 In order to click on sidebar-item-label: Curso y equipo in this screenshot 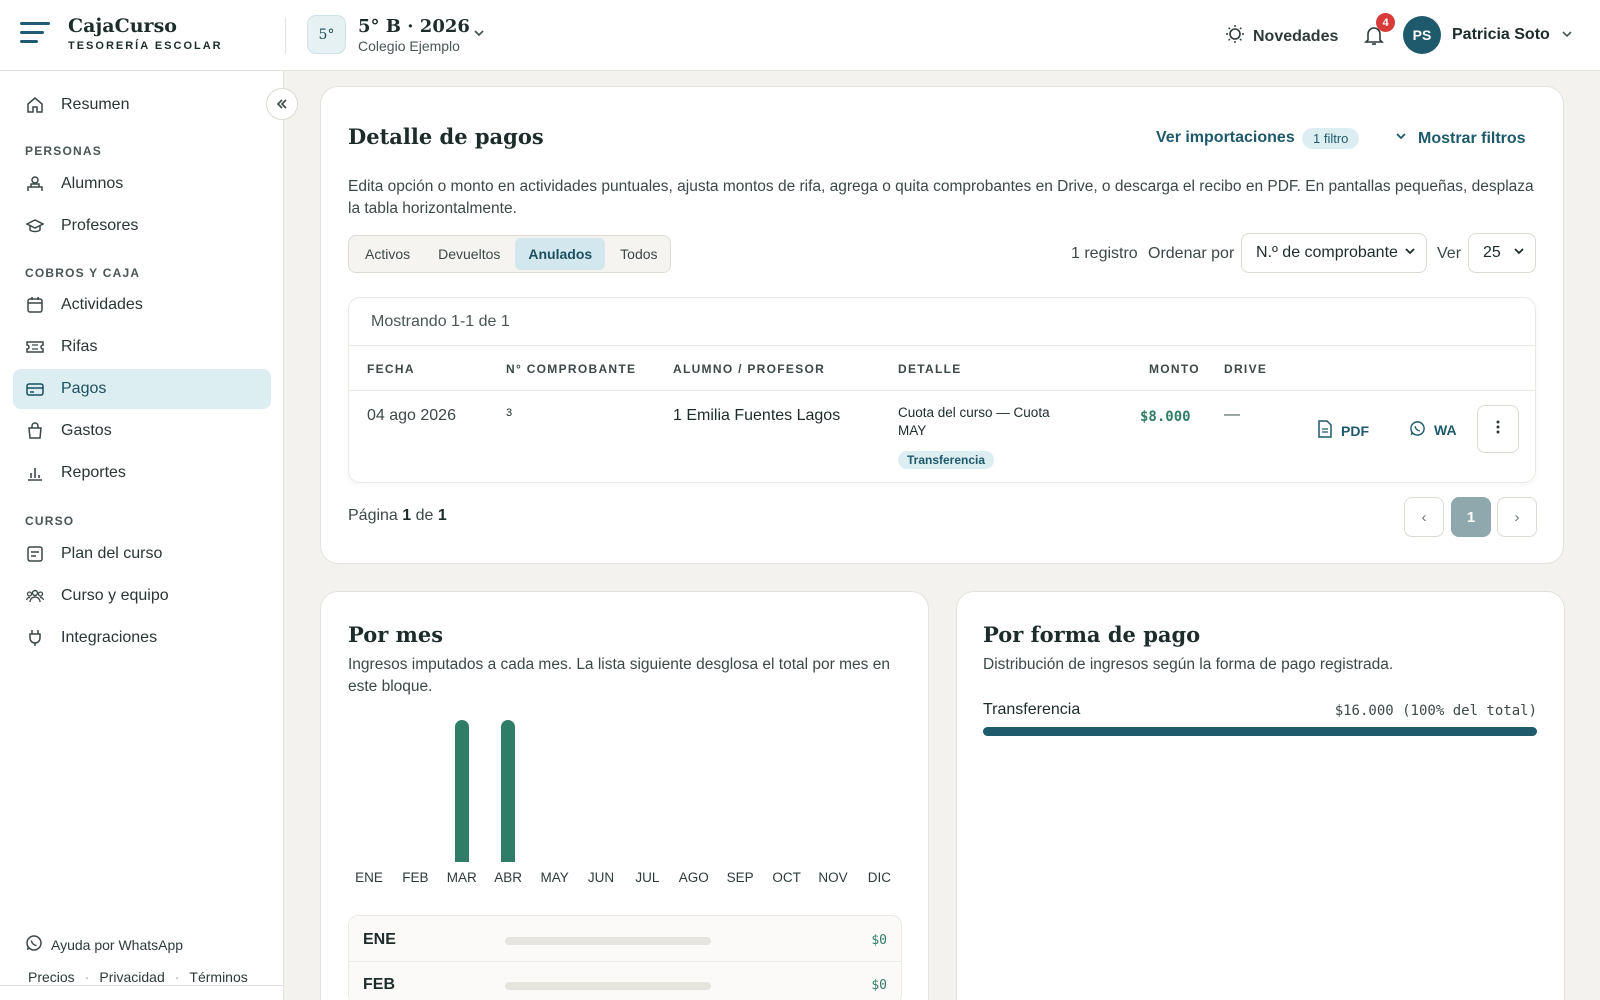, I will do `click(115, 595)`.